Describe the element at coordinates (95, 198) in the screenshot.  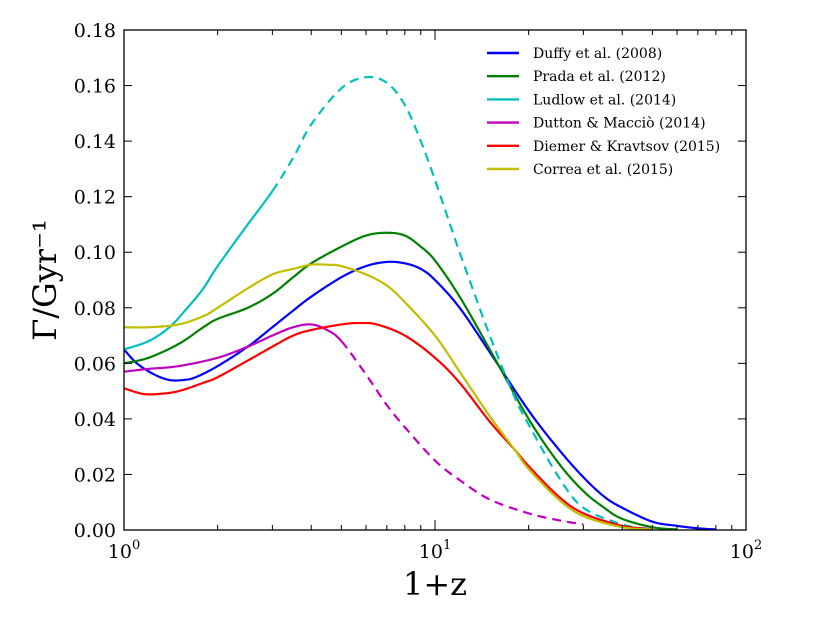
I see `y-tick-label: 0.12` at that location.